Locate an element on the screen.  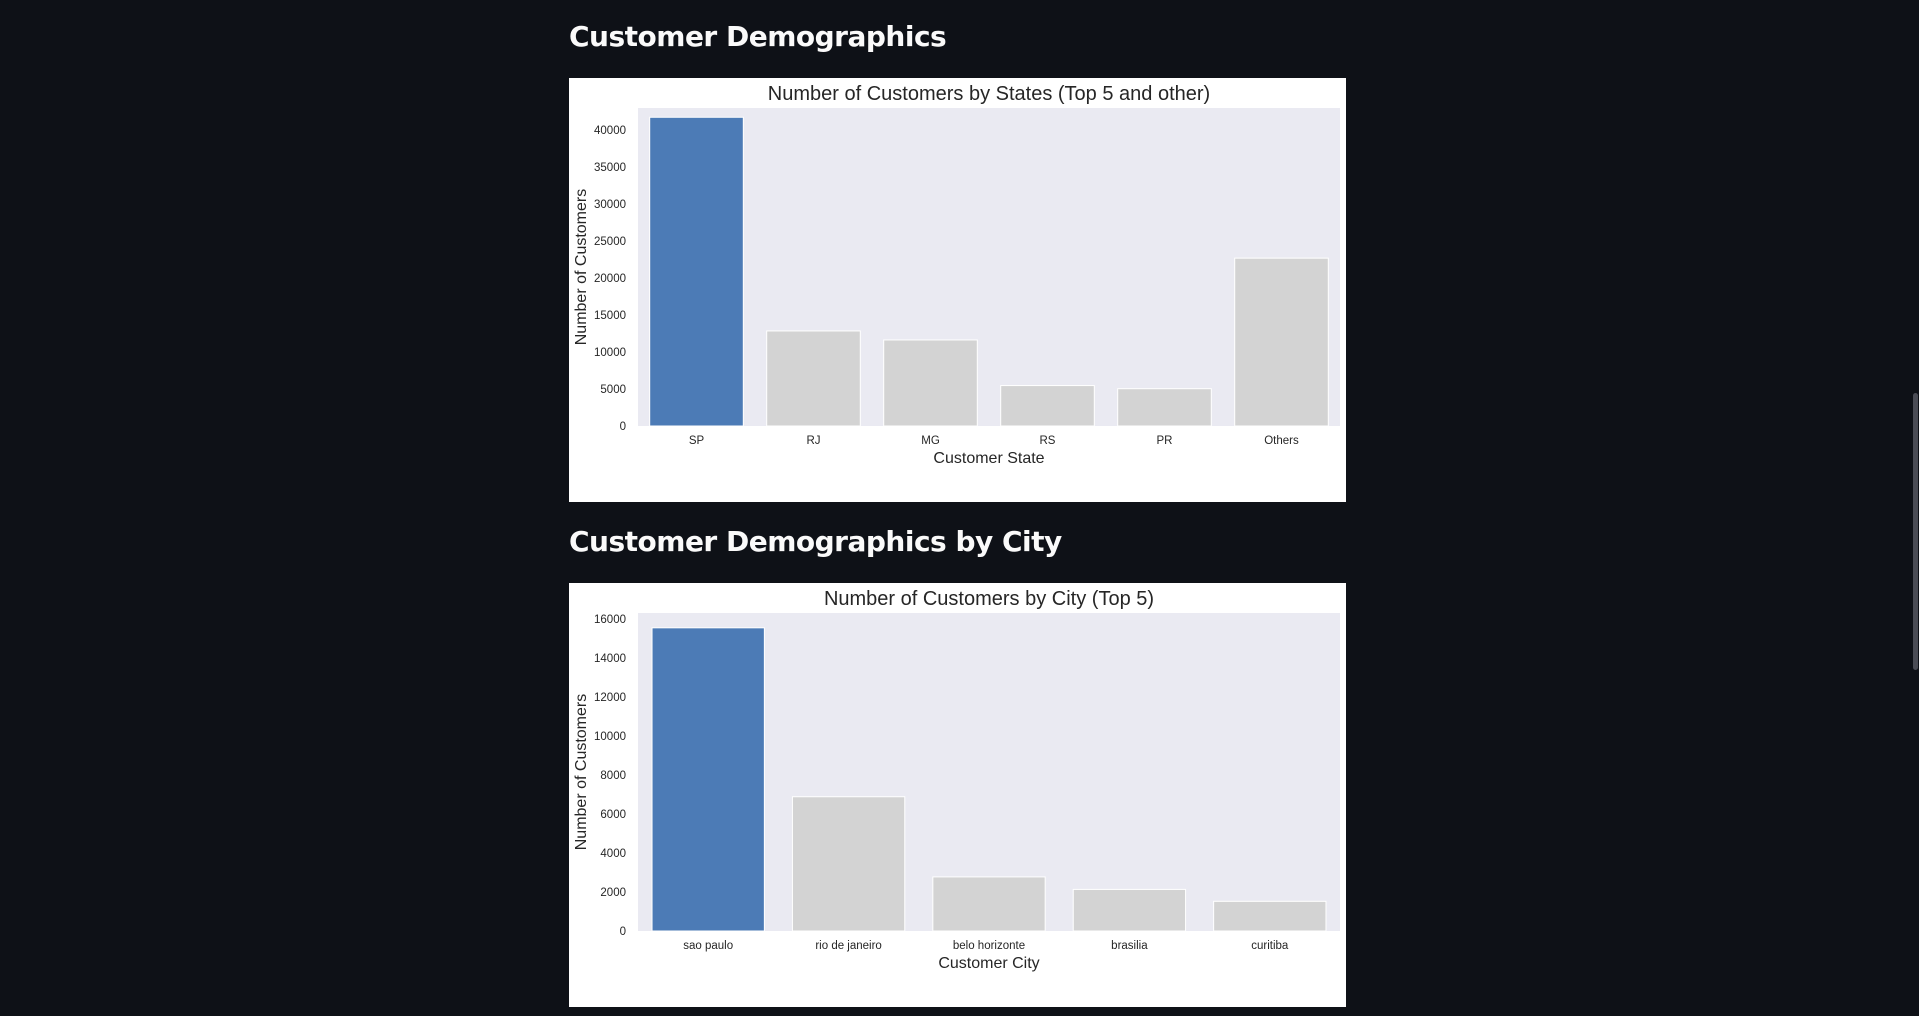
plot-area is located at coordinates (989, 267).